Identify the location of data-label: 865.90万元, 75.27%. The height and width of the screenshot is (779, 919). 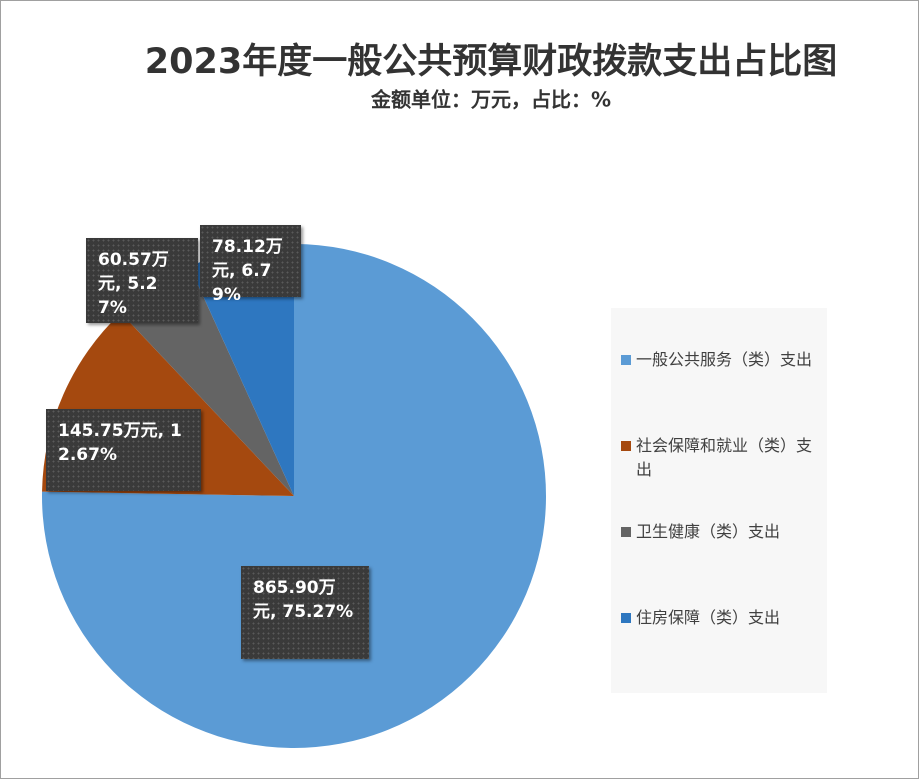
(305, 612).